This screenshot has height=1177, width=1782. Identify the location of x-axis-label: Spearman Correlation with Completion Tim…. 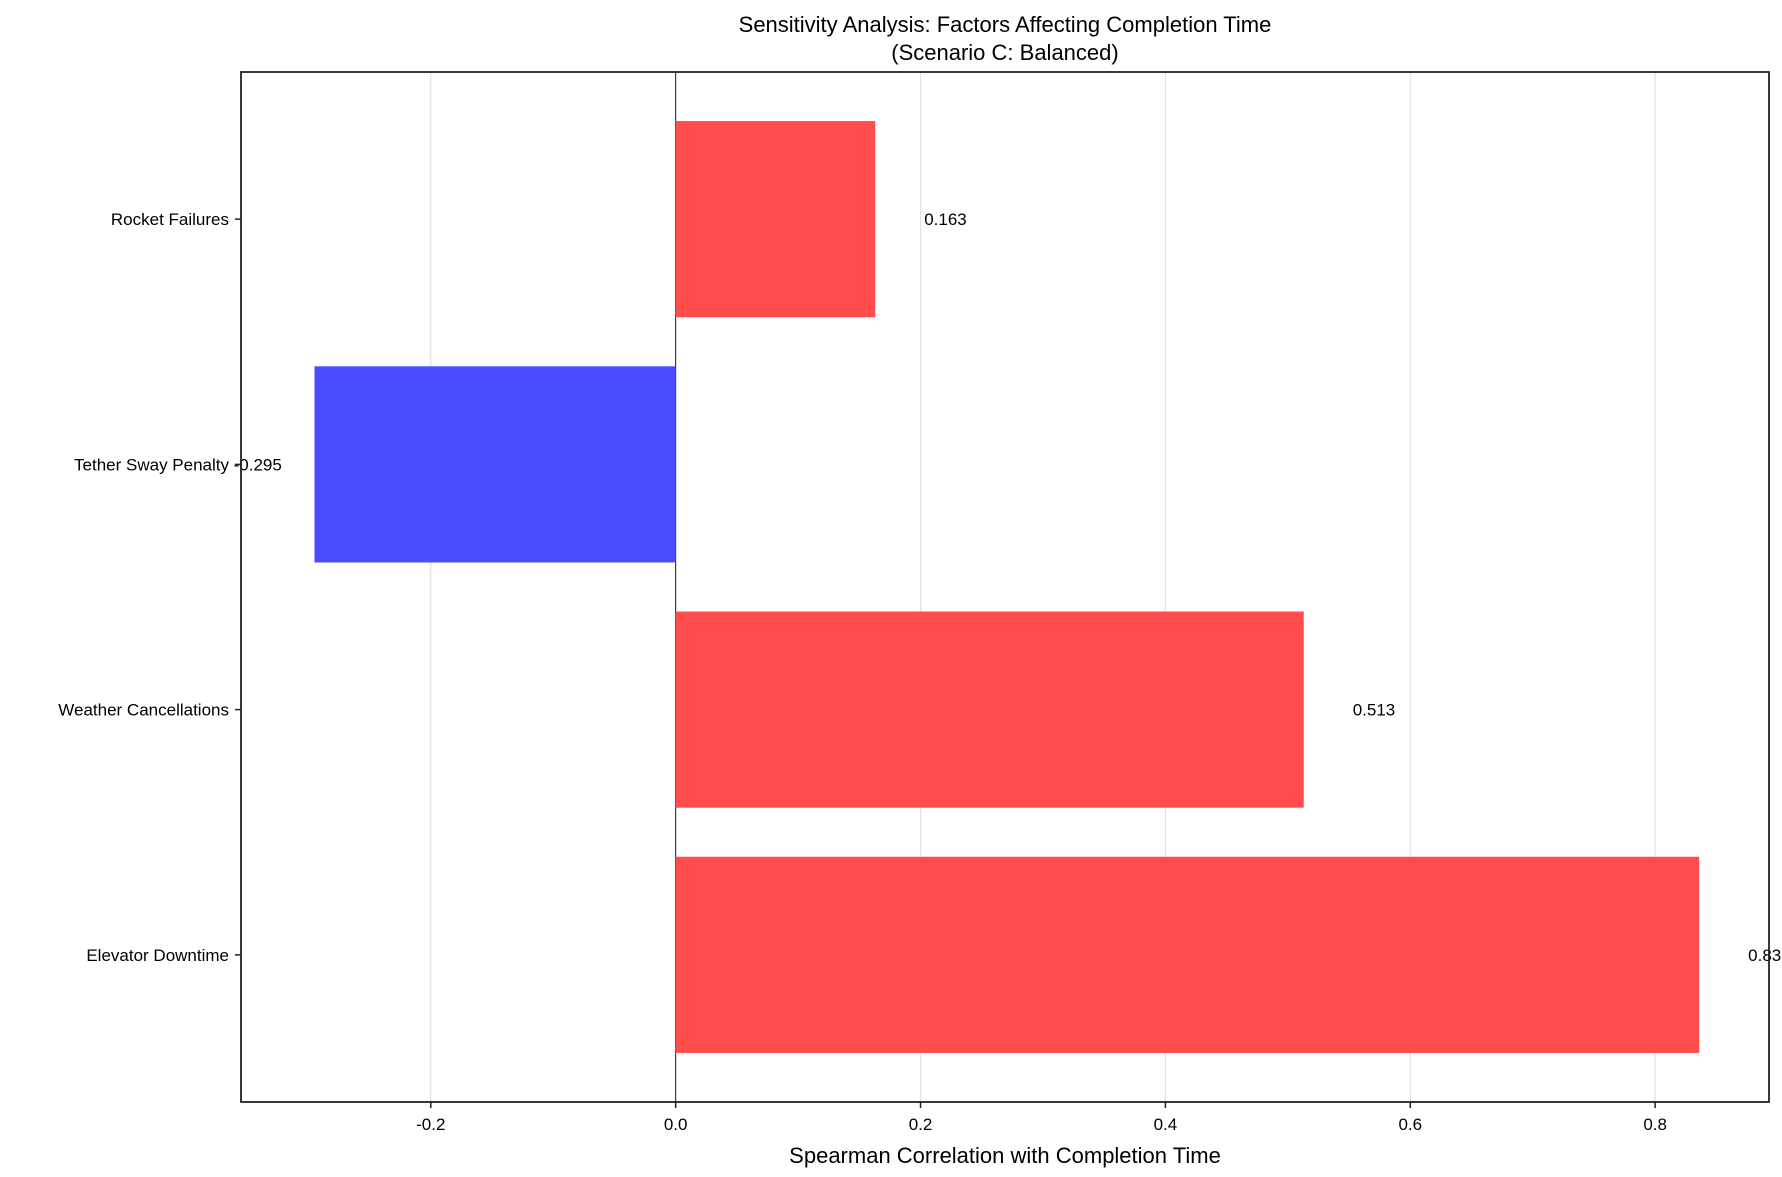
(1005, 1155).